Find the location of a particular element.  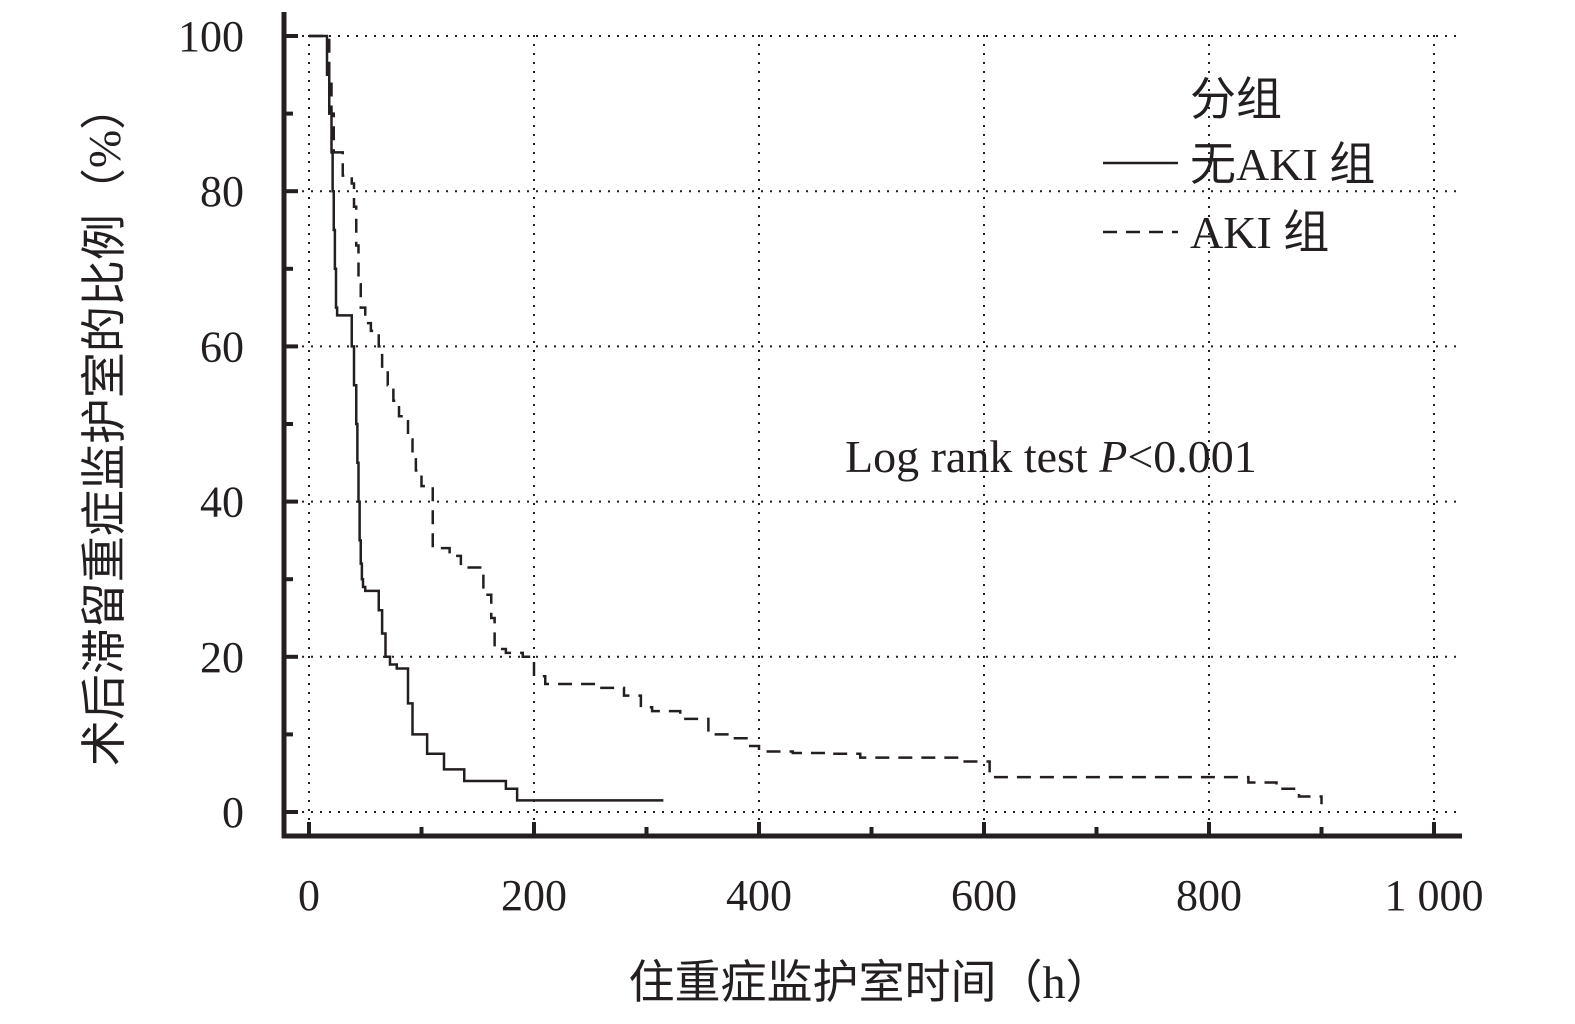

y-tick-label: 100 is located at coordinates (211, 36).